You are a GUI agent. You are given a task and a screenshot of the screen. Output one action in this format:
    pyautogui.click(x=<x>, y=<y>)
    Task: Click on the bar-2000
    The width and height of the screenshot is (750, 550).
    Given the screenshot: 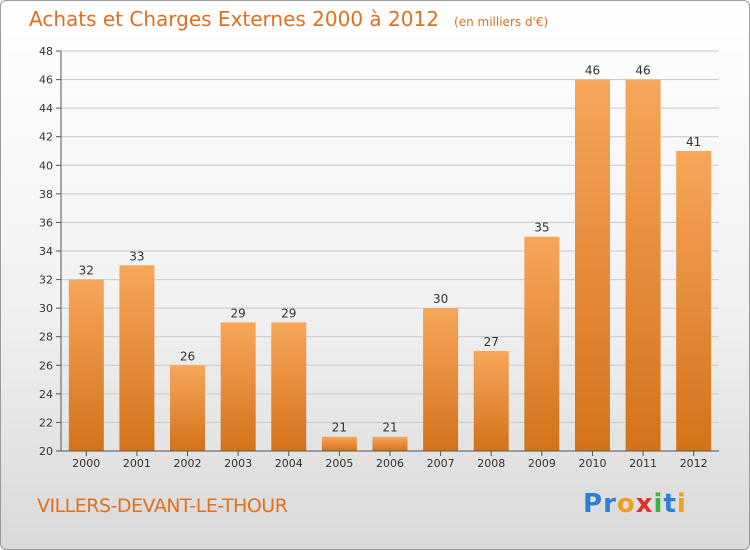 What is the action you would take?
    pyautogui.click(x=86, y=365)
    